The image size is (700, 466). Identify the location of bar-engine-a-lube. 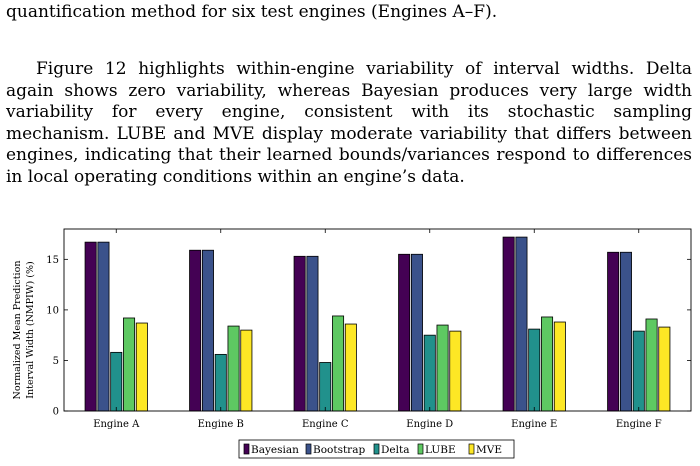
(129, 364).